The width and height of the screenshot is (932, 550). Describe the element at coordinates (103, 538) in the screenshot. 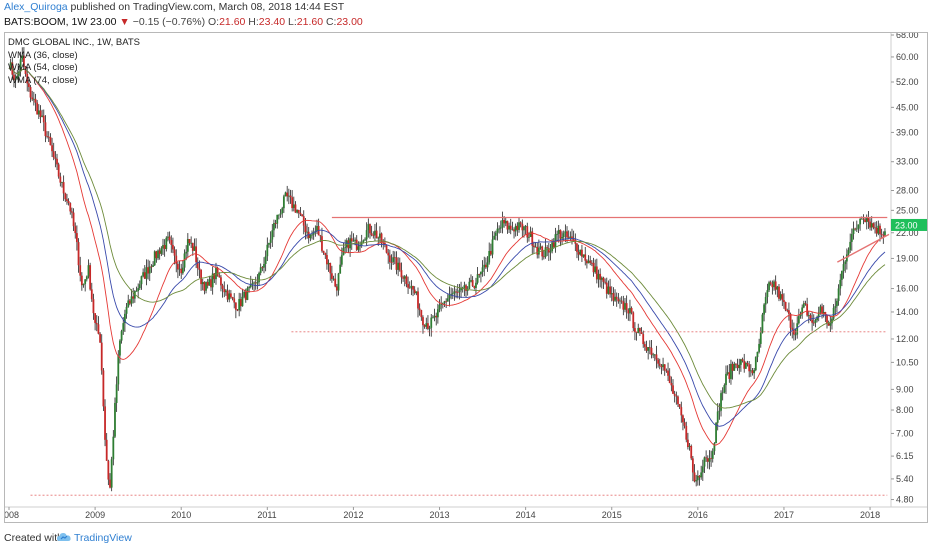

I see `tradingview-brand-link: TradingView` at that location.